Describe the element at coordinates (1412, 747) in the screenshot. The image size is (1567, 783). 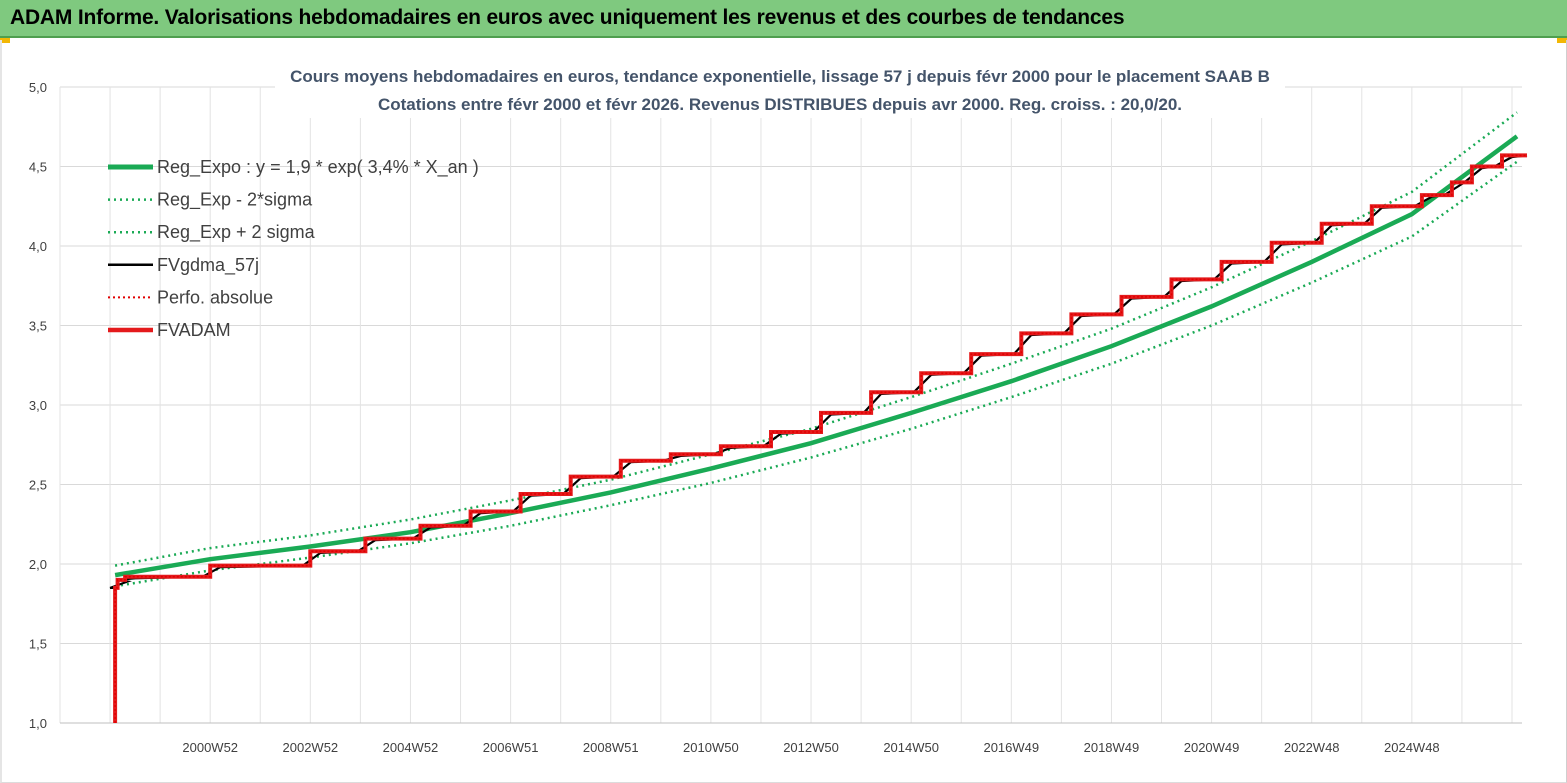
I see `x-tick-label: 2024W48` at that location.